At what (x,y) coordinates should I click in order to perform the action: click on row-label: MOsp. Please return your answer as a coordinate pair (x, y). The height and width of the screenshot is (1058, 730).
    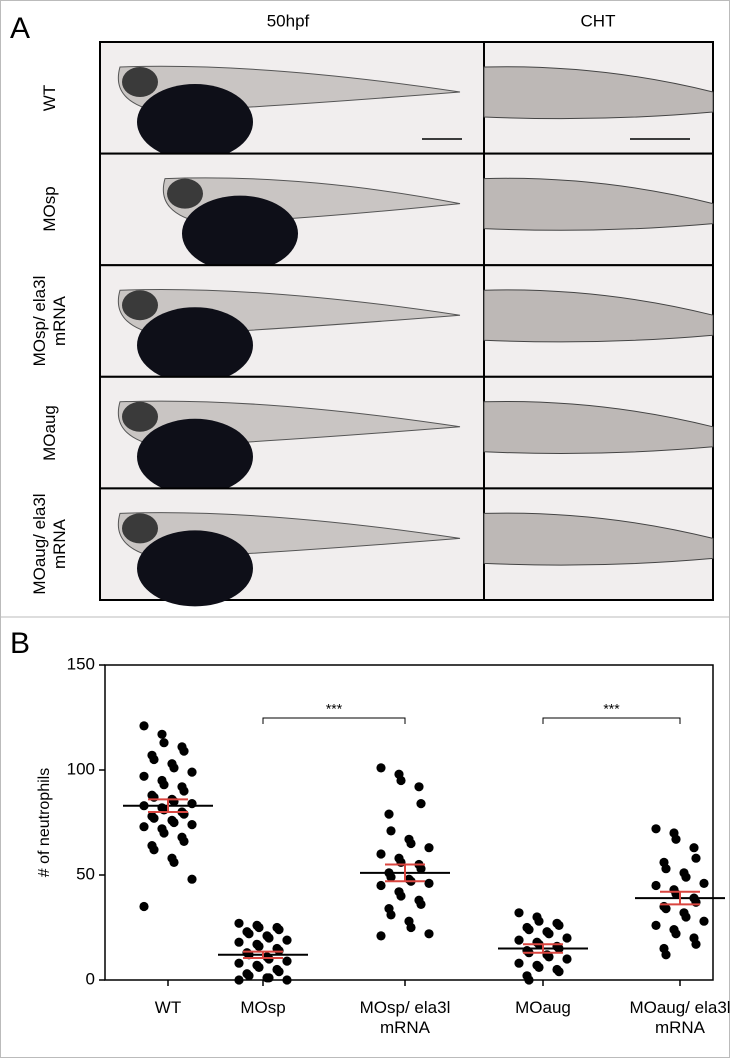
    Looking at the image, I should click on (49, 209).